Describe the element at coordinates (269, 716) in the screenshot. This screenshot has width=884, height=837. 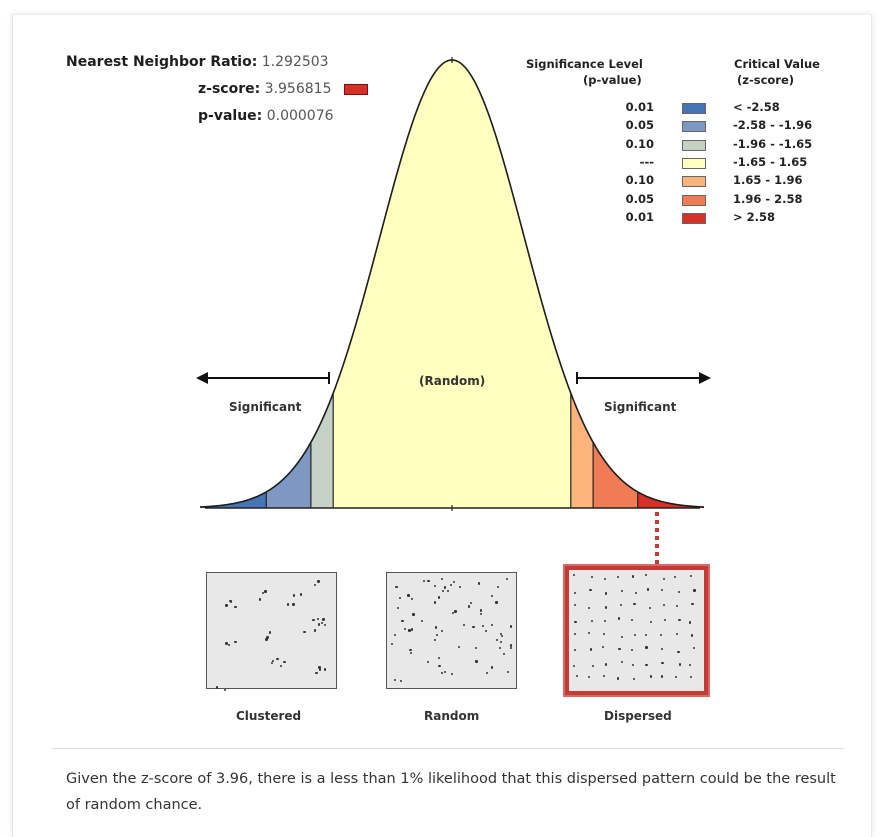
I see `clustered-label: Clustered` at that location.